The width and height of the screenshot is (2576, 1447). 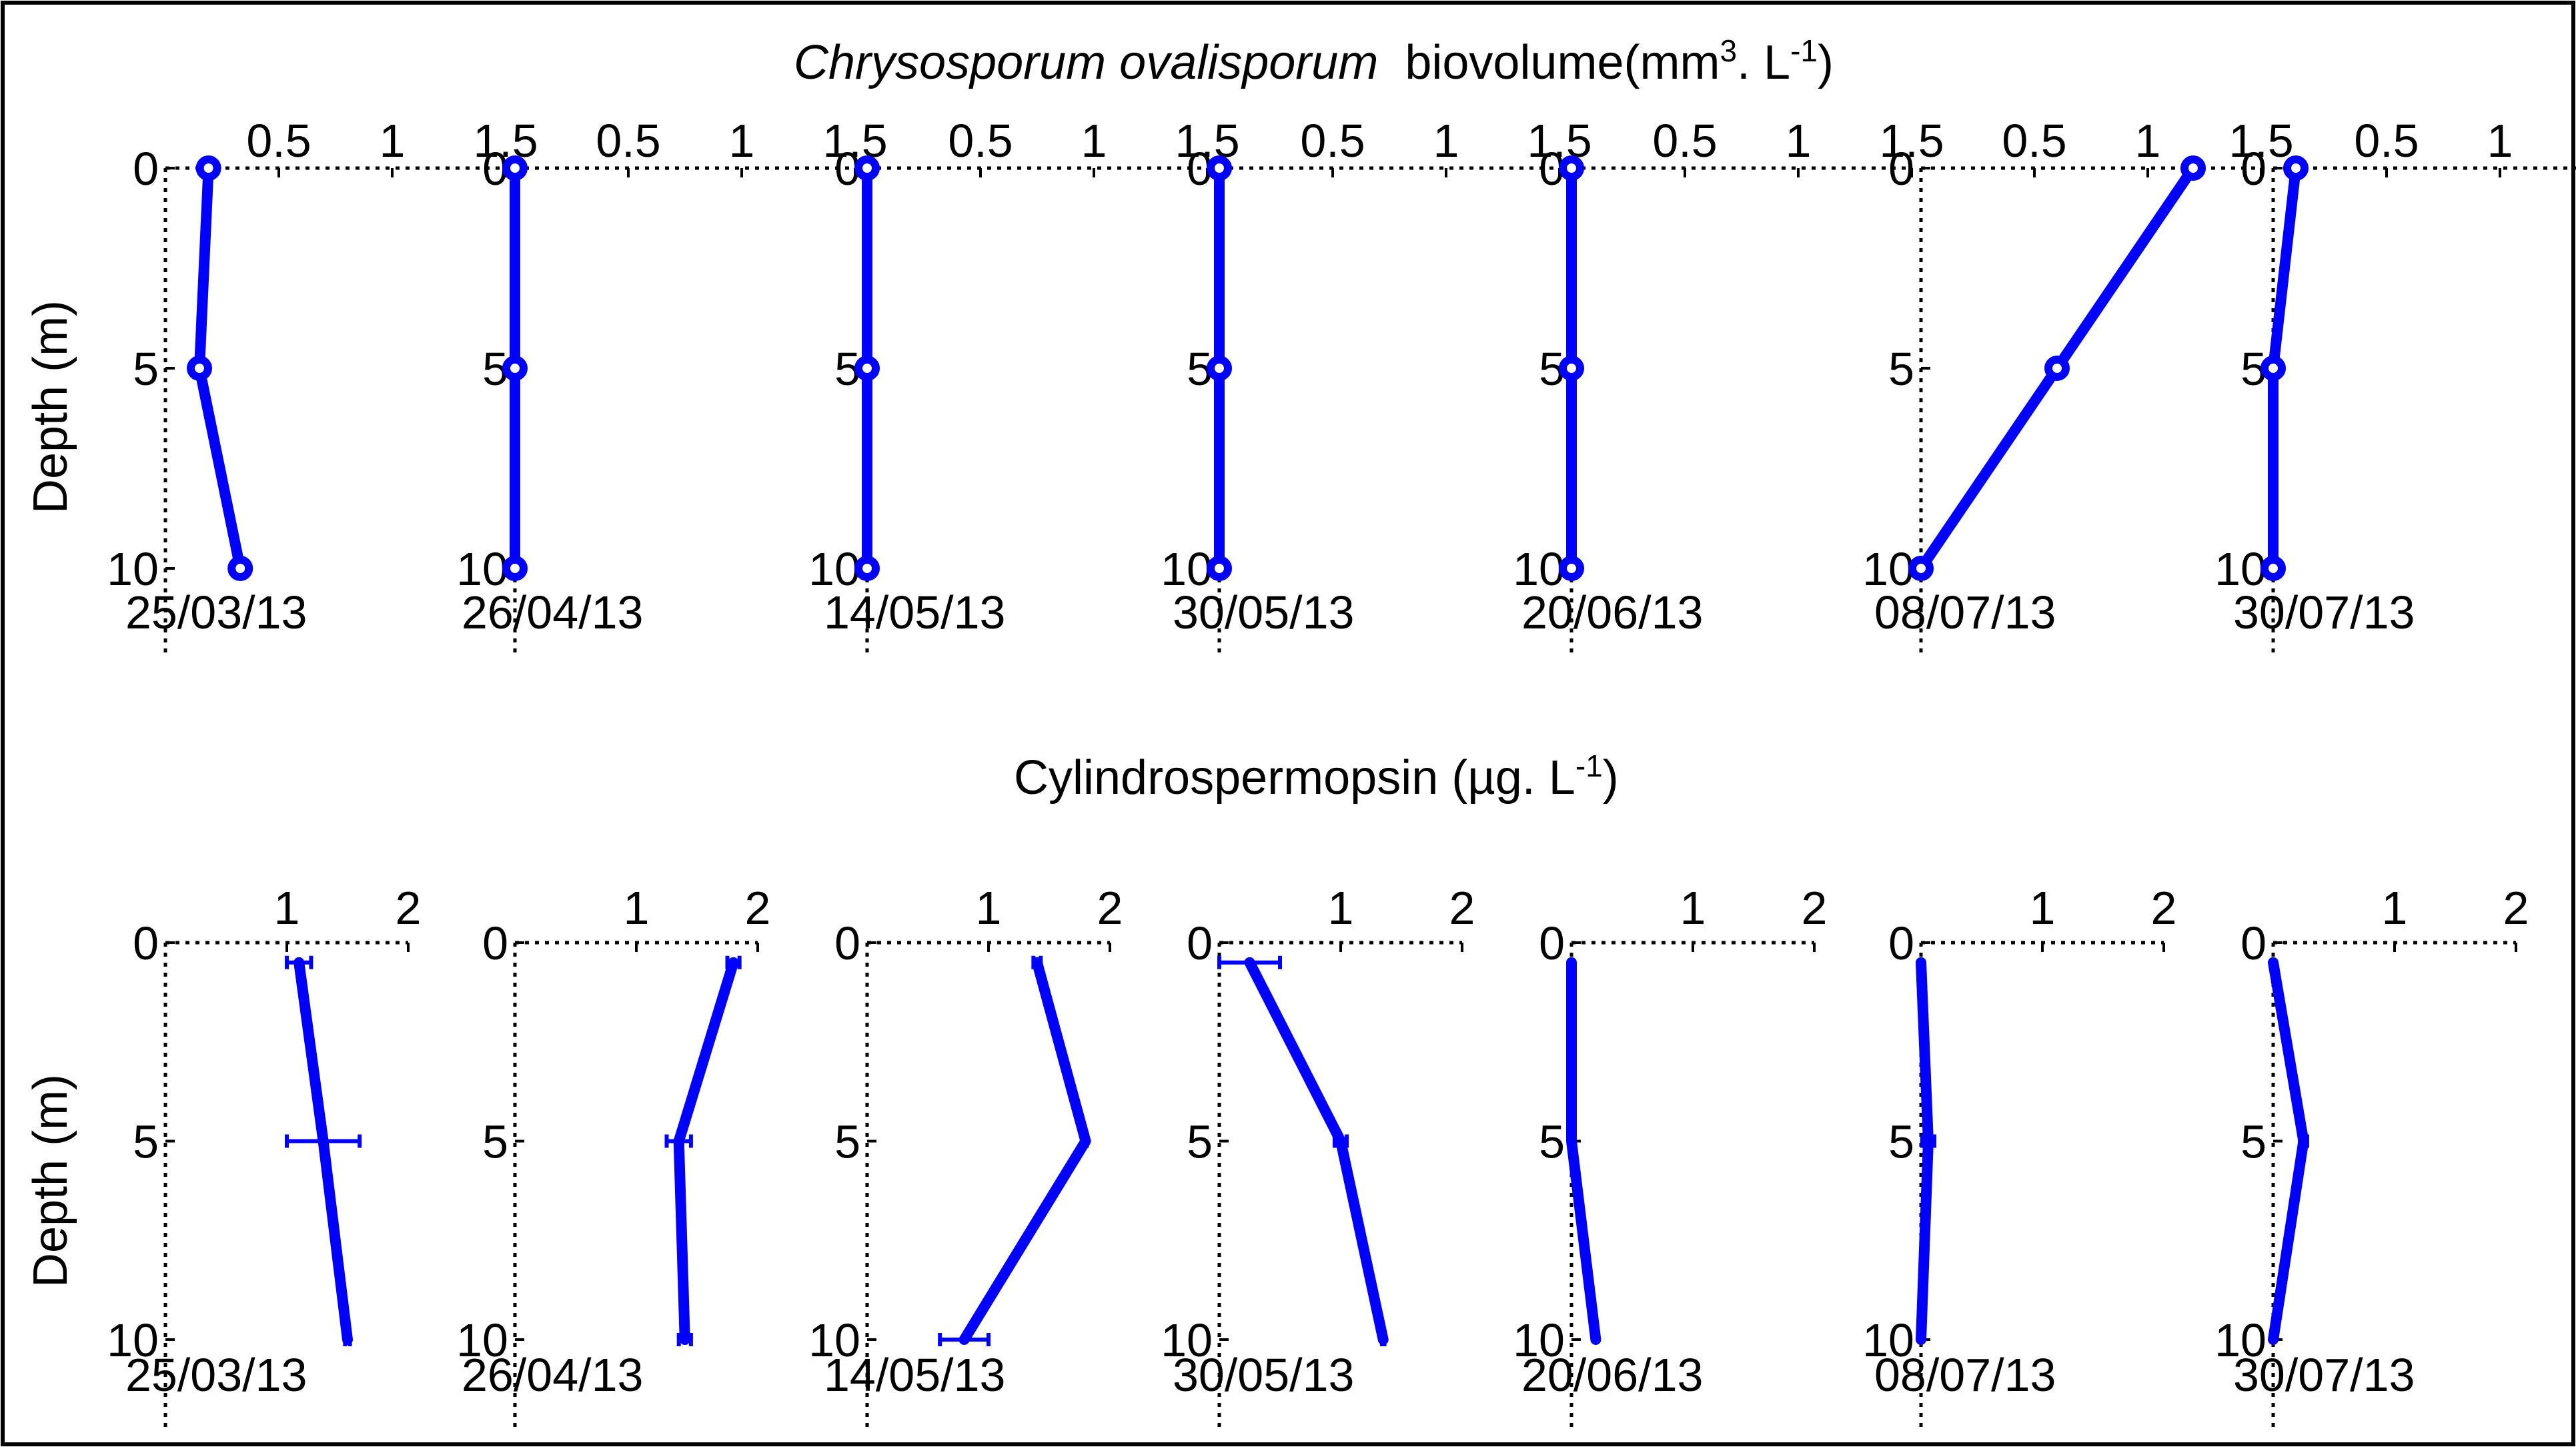 What do you see at coordinates (2078, 384) in the screenshot?
I see `biovolume-panel-6: 0 5 10 0.5 1 1.5 08/07/13` at bounding box center [2078, 384].